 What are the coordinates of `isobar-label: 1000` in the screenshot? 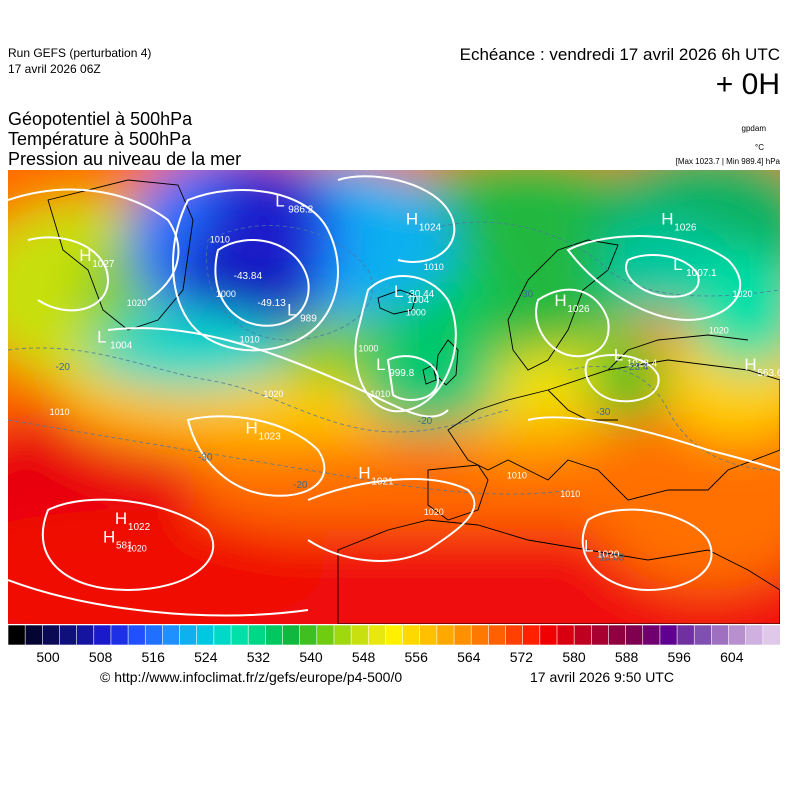 It's located at (368, 349).